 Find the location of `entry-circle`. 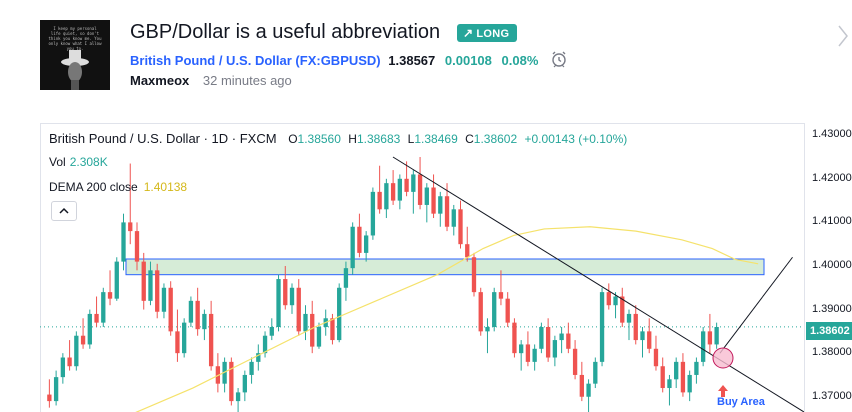

entry-circle is located at coordinates (723, 358).